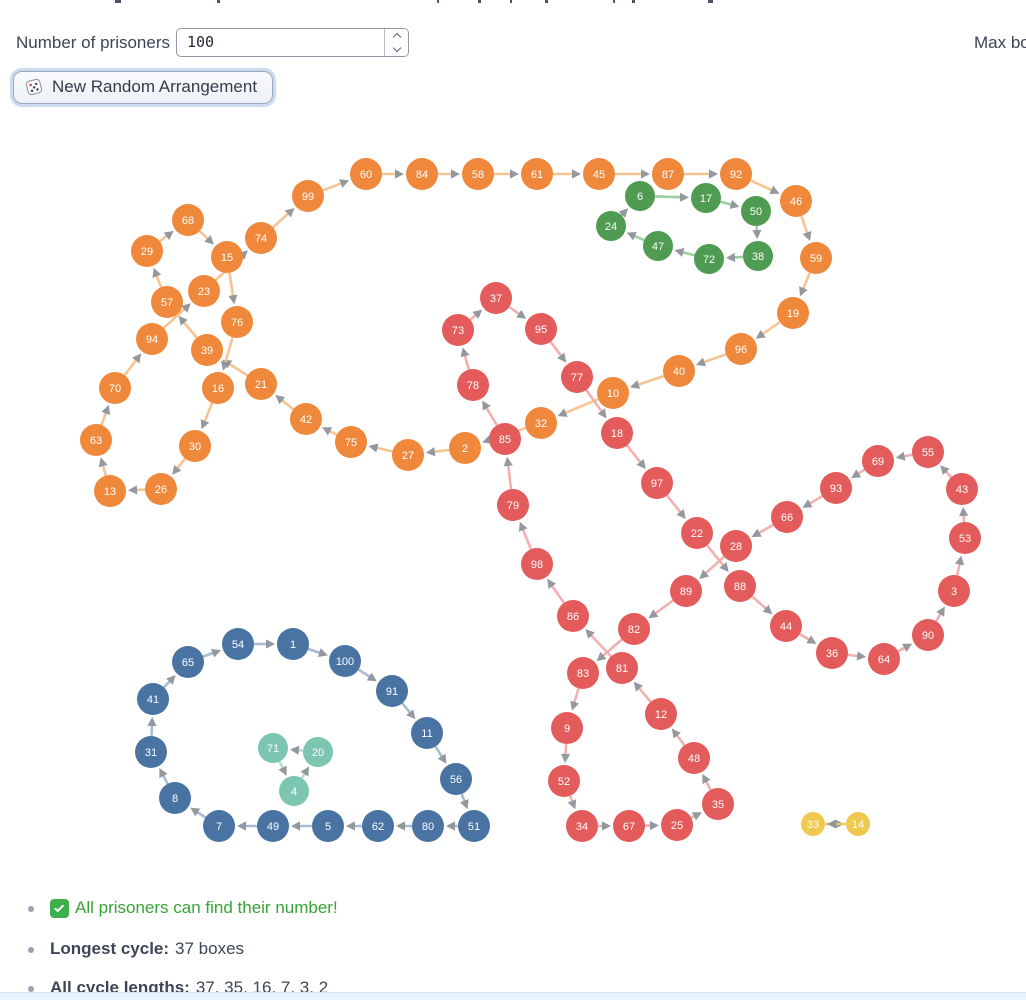 This screenshot has width=1026, height=1000. I want to click on graph-node-60: 60, so click(366, 174).